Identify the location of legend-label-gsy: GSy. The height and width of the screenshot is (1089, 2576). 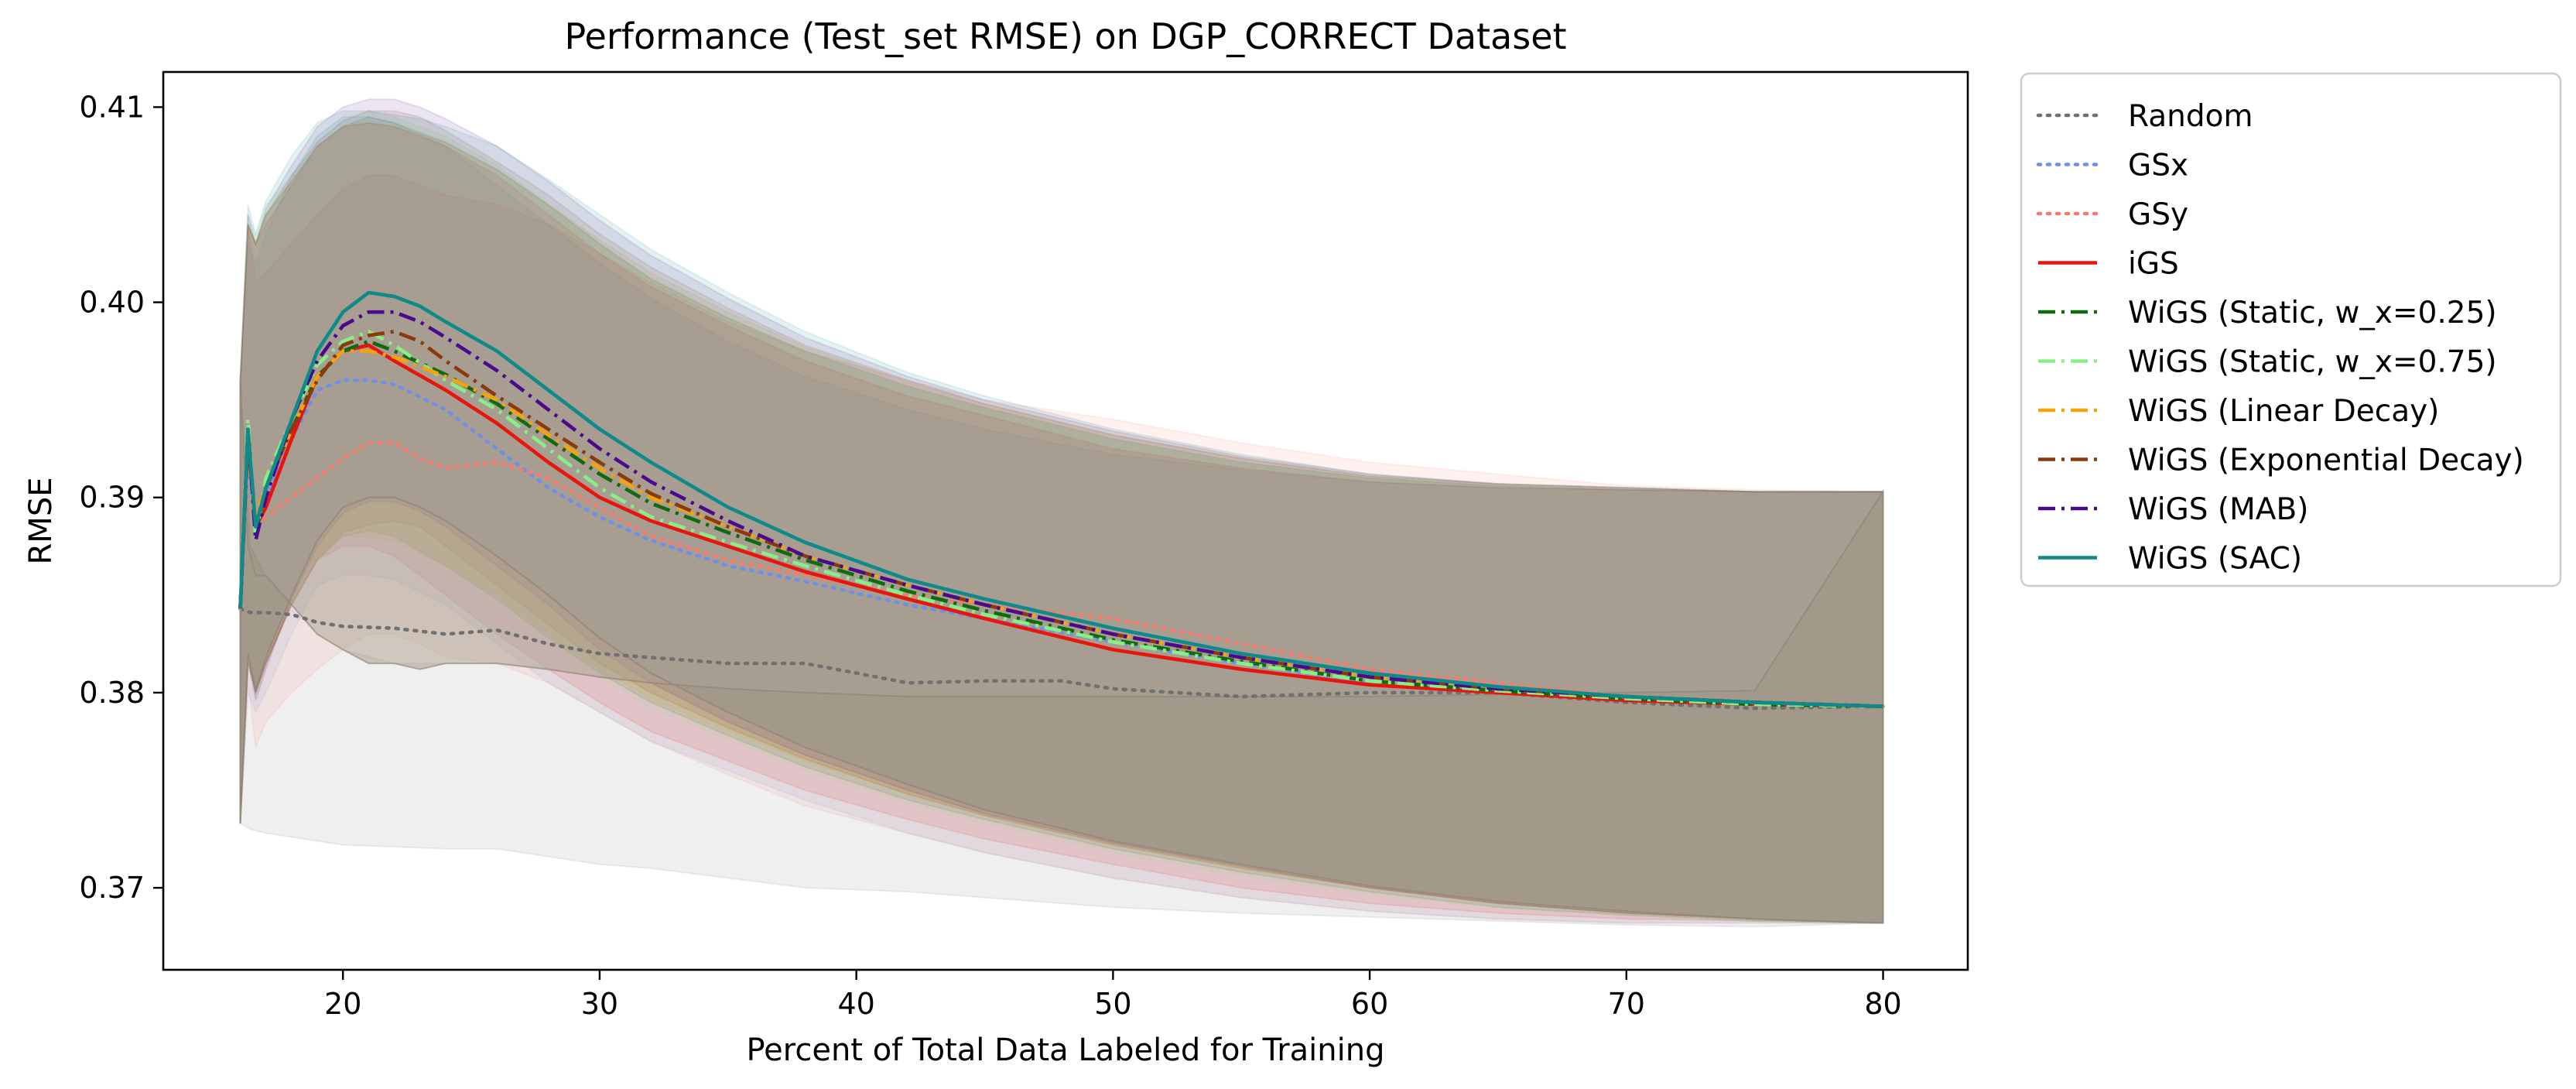
(2158, 214).